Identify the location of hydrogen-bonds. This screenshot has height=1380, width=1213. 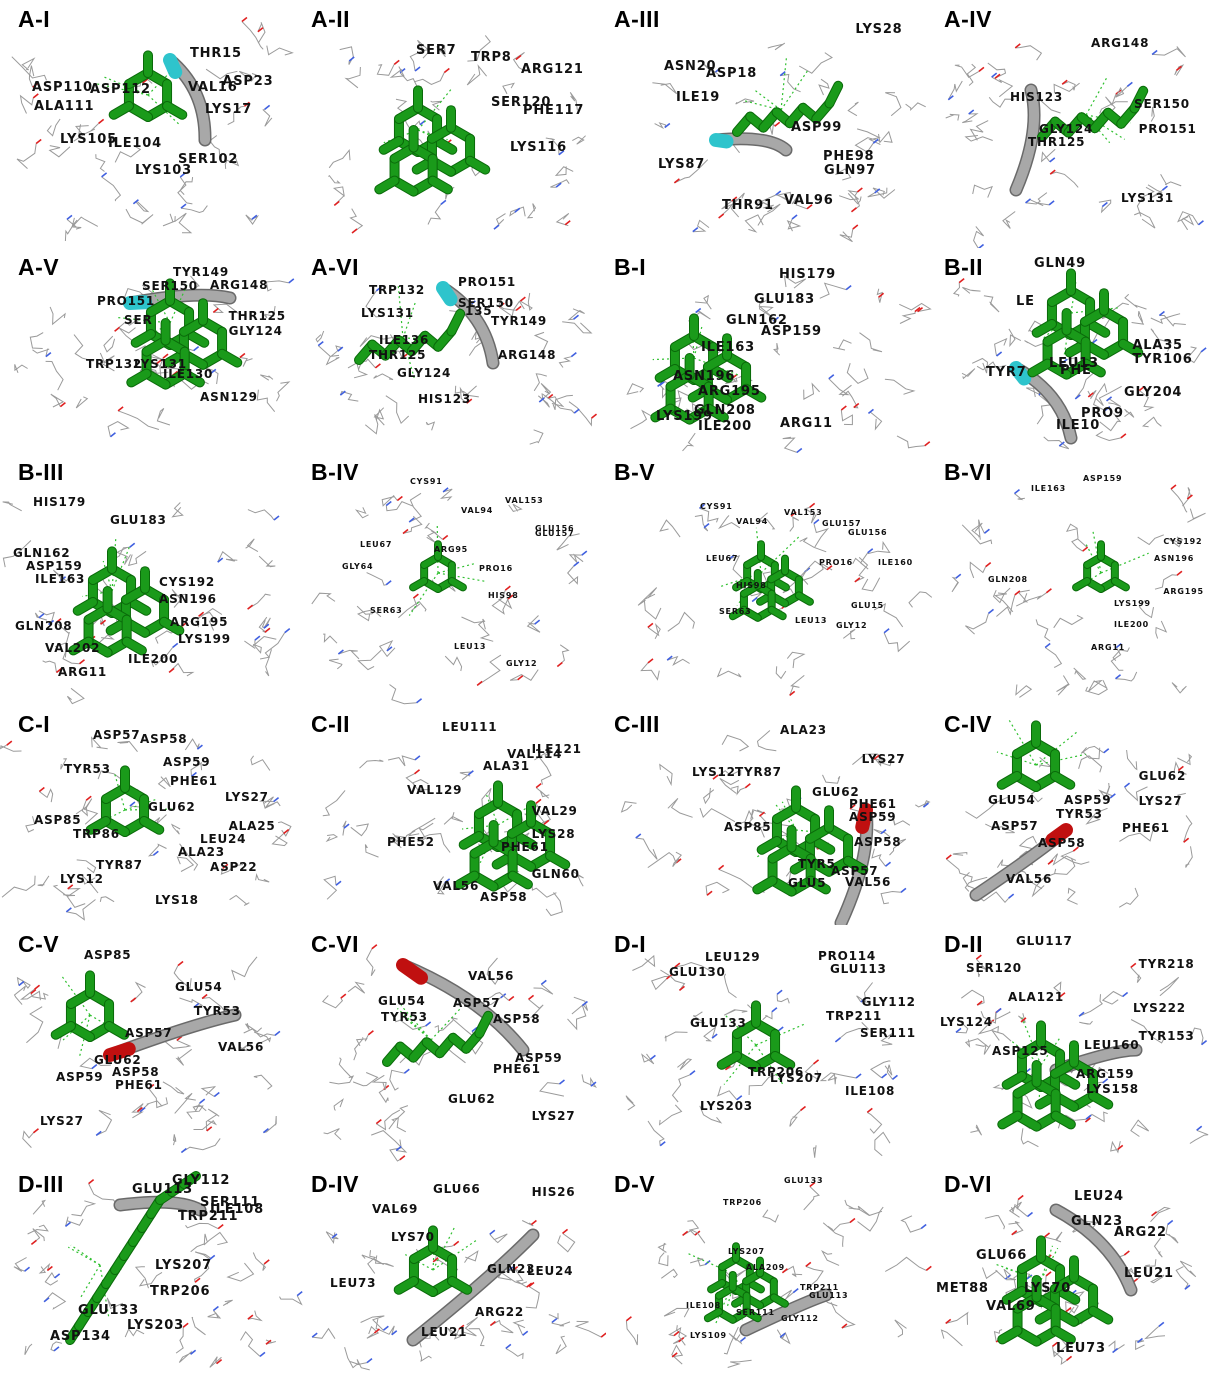
(776, 83).